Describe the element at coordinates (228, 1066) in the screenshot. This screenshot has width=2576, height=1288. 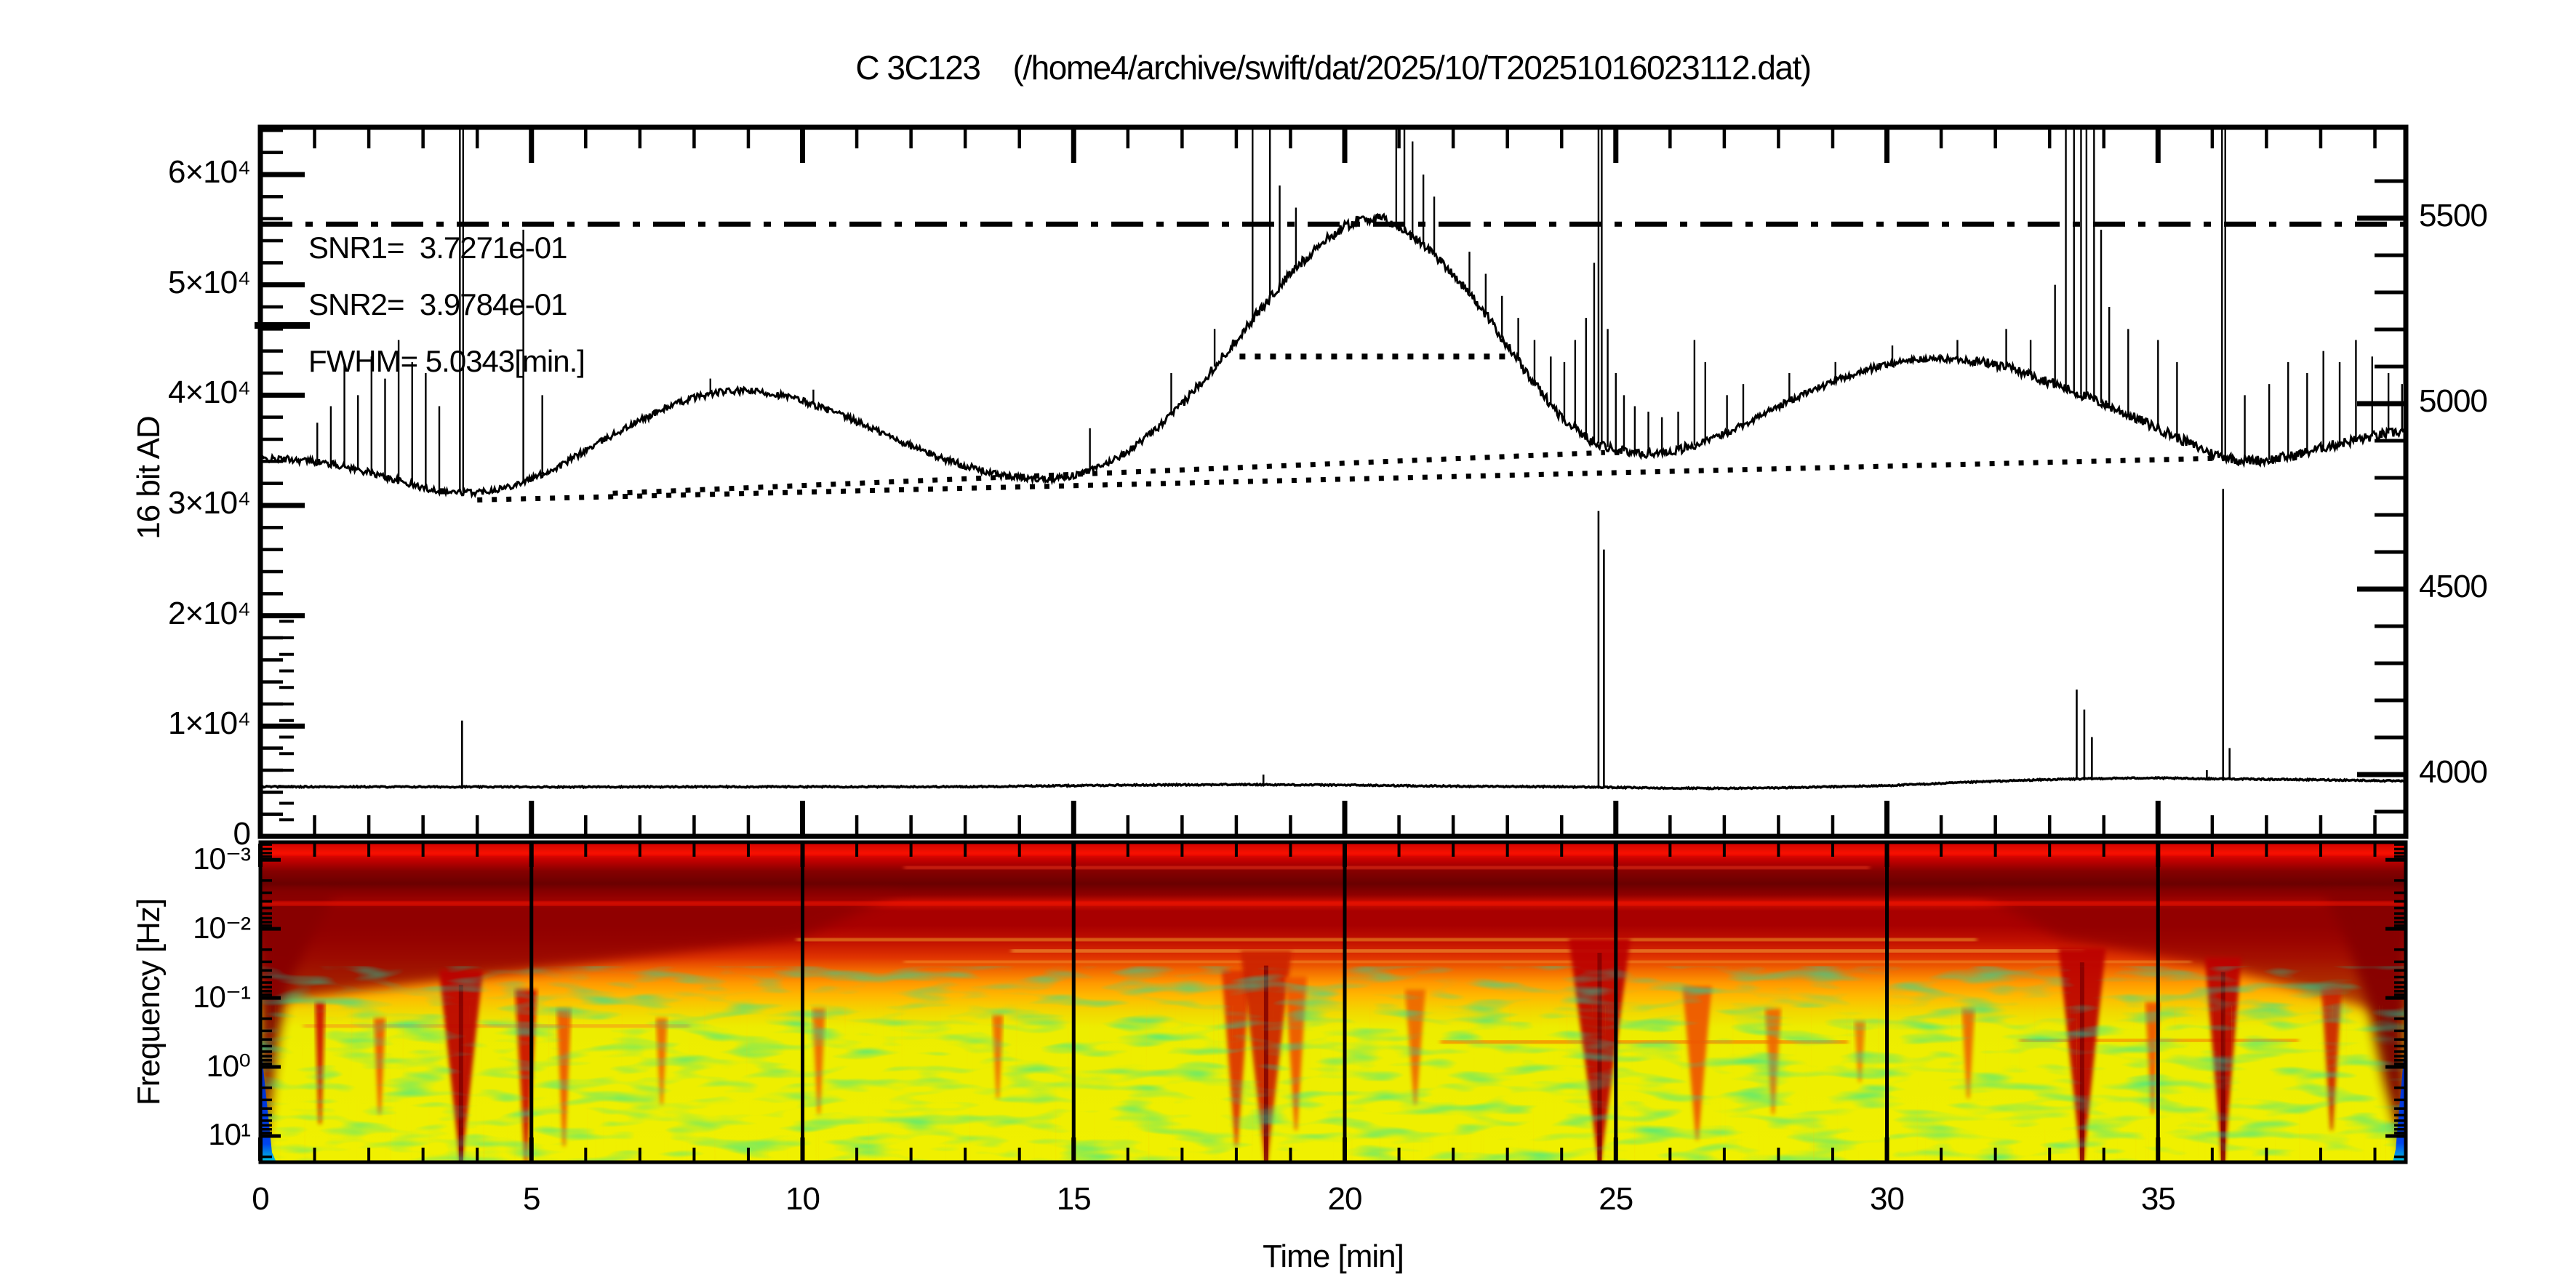
I see `spectrogram-freq-tick-label: 10⁰` at that location.